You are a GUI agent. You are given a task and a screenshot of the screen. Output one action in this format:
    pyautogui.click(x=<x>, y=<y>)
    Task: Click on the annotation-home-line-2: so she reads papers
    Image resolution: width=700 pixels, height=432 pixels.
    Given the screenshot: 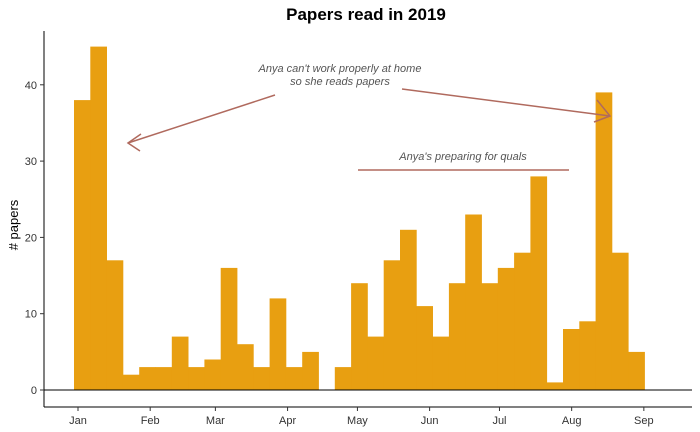 What is the action you would take?
    pyautogui.click(x=340, y=82)
    